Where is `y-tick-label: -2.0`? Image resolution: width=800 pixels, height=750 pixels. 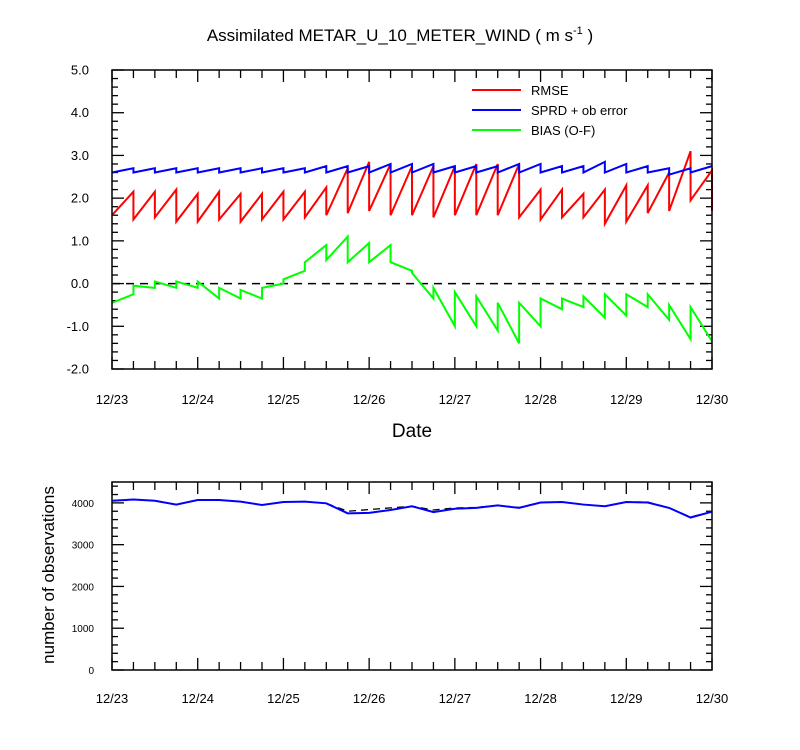
y-tick-label: -2.0 is located at coordinates (78, 369).